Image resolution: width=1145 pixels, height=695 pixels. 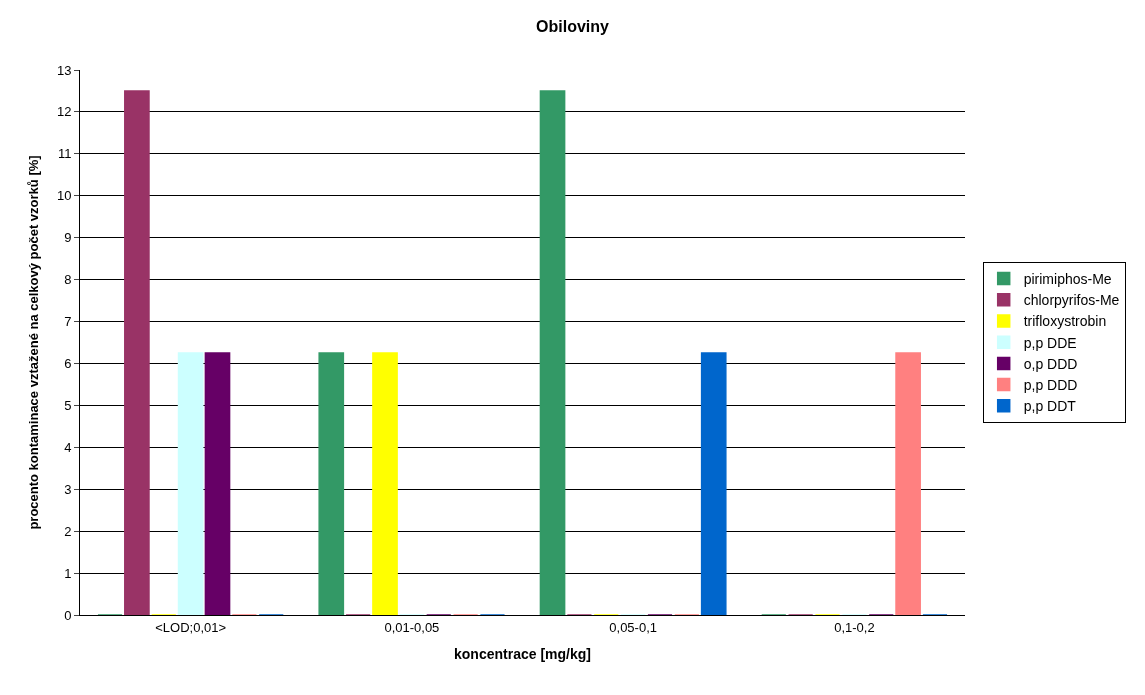 I want to click on legend-label: chlorpyrifos-Me, so click(x=1071, y=300).